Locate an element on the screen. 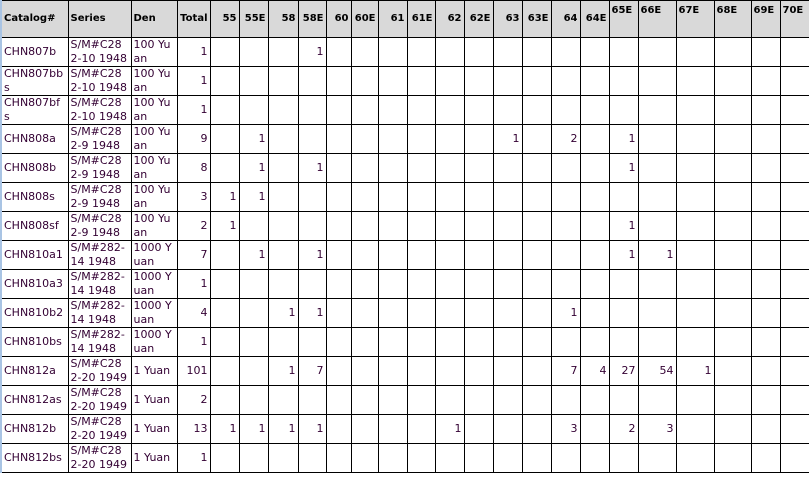 The image size is (809, 487). count-cell-62: 1 is located at coordinates (449, 429).